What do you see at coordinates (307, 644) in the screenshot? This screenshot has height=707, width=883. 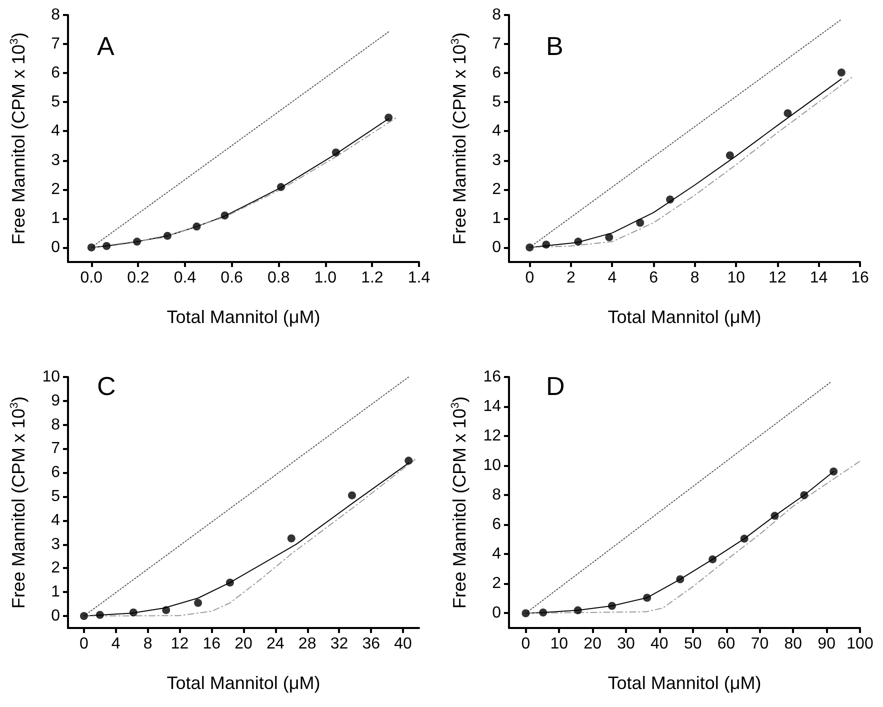 I see `x-tick-label: 28` at bounding box center [307, 644].